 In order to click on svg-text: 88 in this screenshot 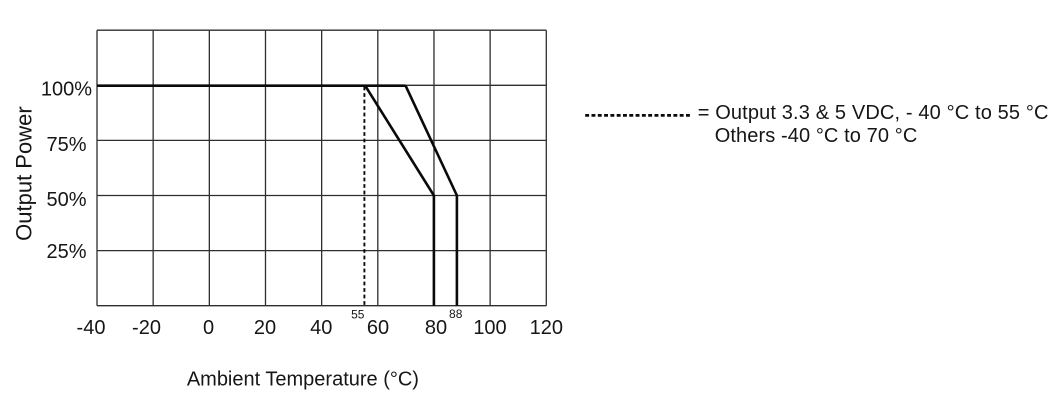, I will do `click(456, 314)`.